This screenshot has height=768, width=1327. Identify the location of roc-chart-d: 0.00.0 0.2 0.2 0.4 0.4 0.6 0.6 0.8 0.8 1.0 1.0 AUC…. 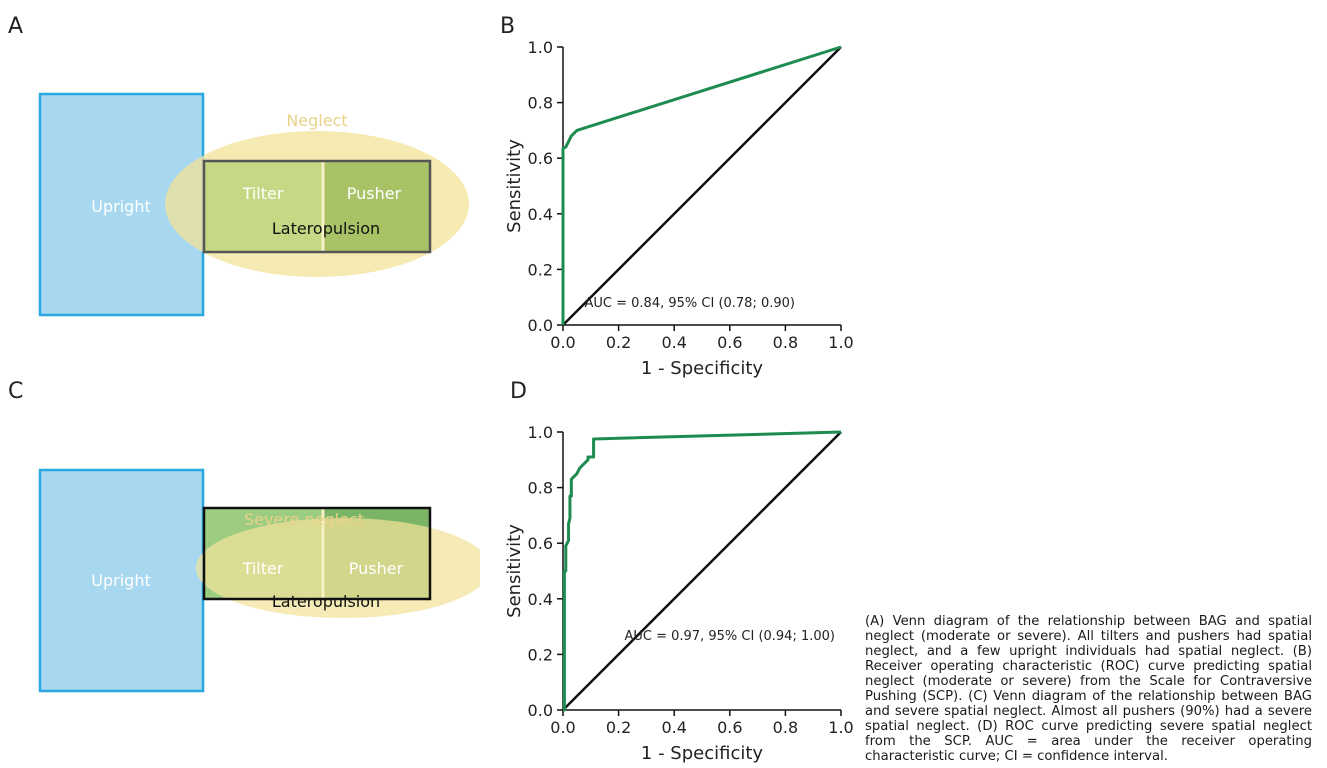
(679, 593).